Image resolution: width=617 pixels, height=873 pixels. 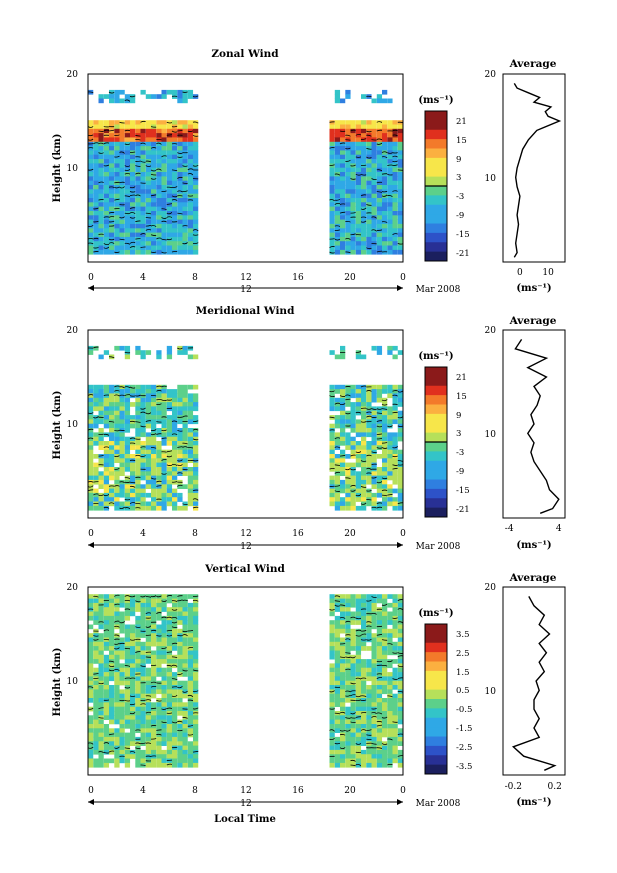 What do you see at coordinates (245, 547) in the screenshot?
I see `day-marker: 12` at bounding box center [245, 547].